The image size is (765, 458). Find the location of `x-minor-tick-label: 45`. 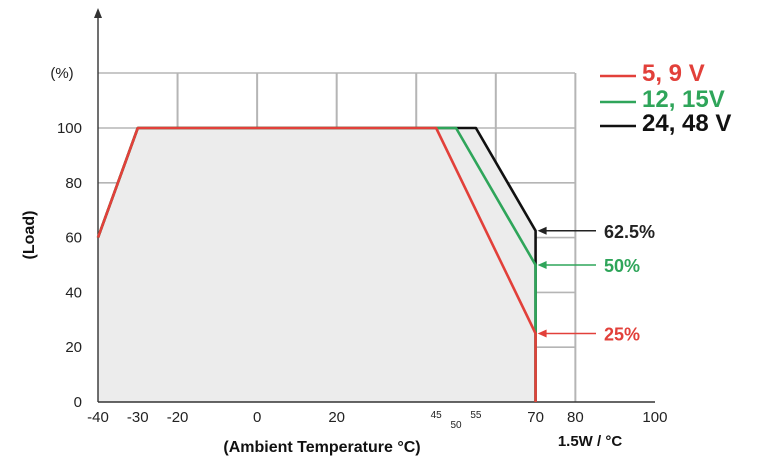

x-minor-tick-label: 45 is located at coordinates (437, 415).